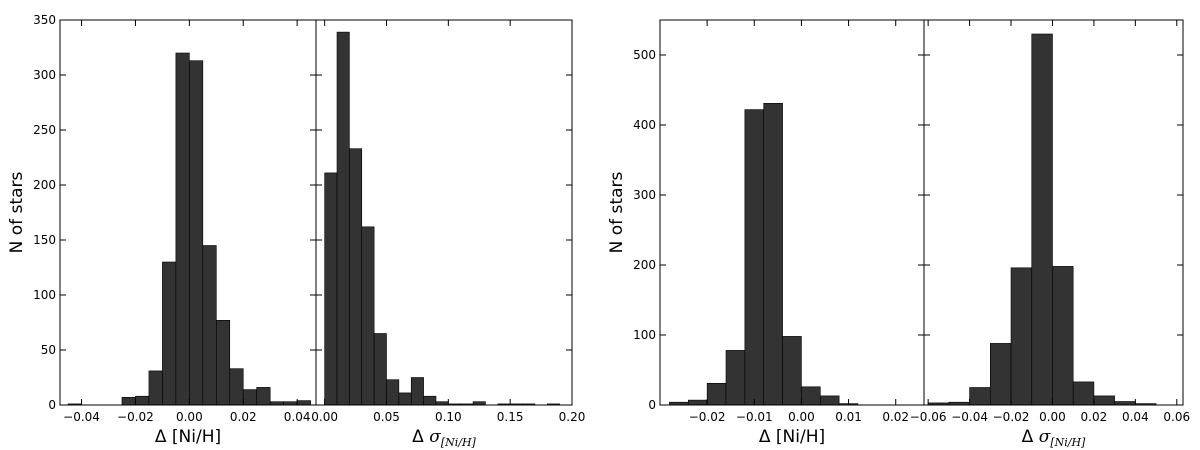 The image size is (1200, 450). Describe the element at coordinates (848, 417) in the screenshot. I see `x-tick-label: 0.01` at that location.